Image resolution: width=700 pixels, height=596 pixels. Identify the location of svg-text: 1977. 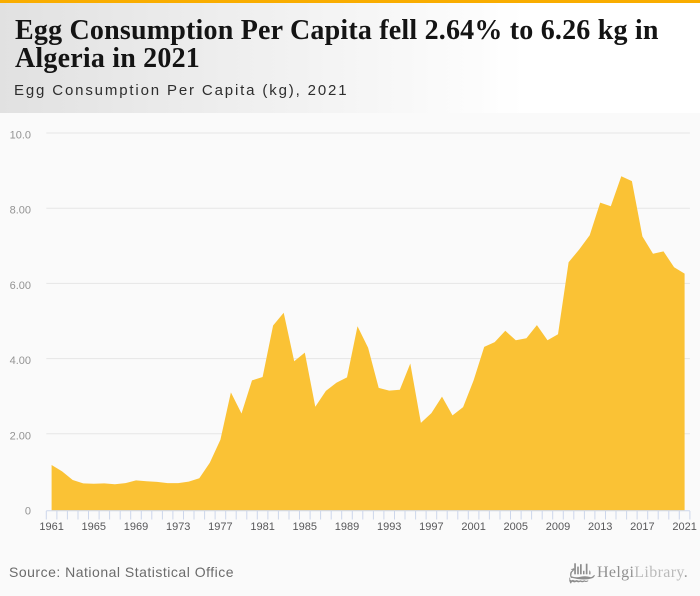
(220, 527).